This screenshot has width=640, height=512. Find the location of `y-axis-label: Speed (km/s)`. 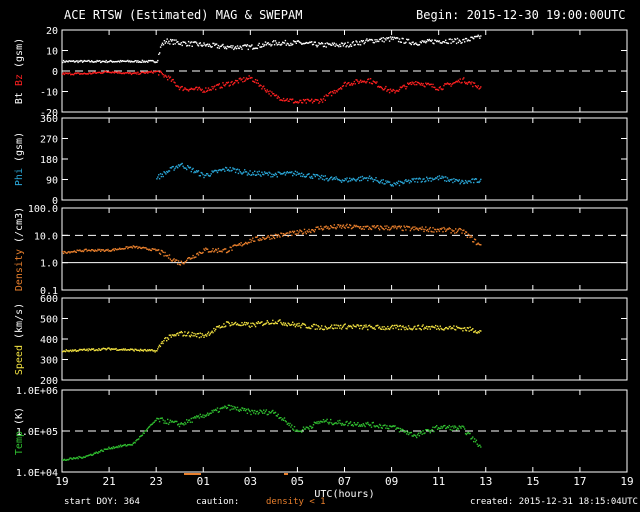

y-axis-label: Speed (km/s) is located at coordinates (19, 339).